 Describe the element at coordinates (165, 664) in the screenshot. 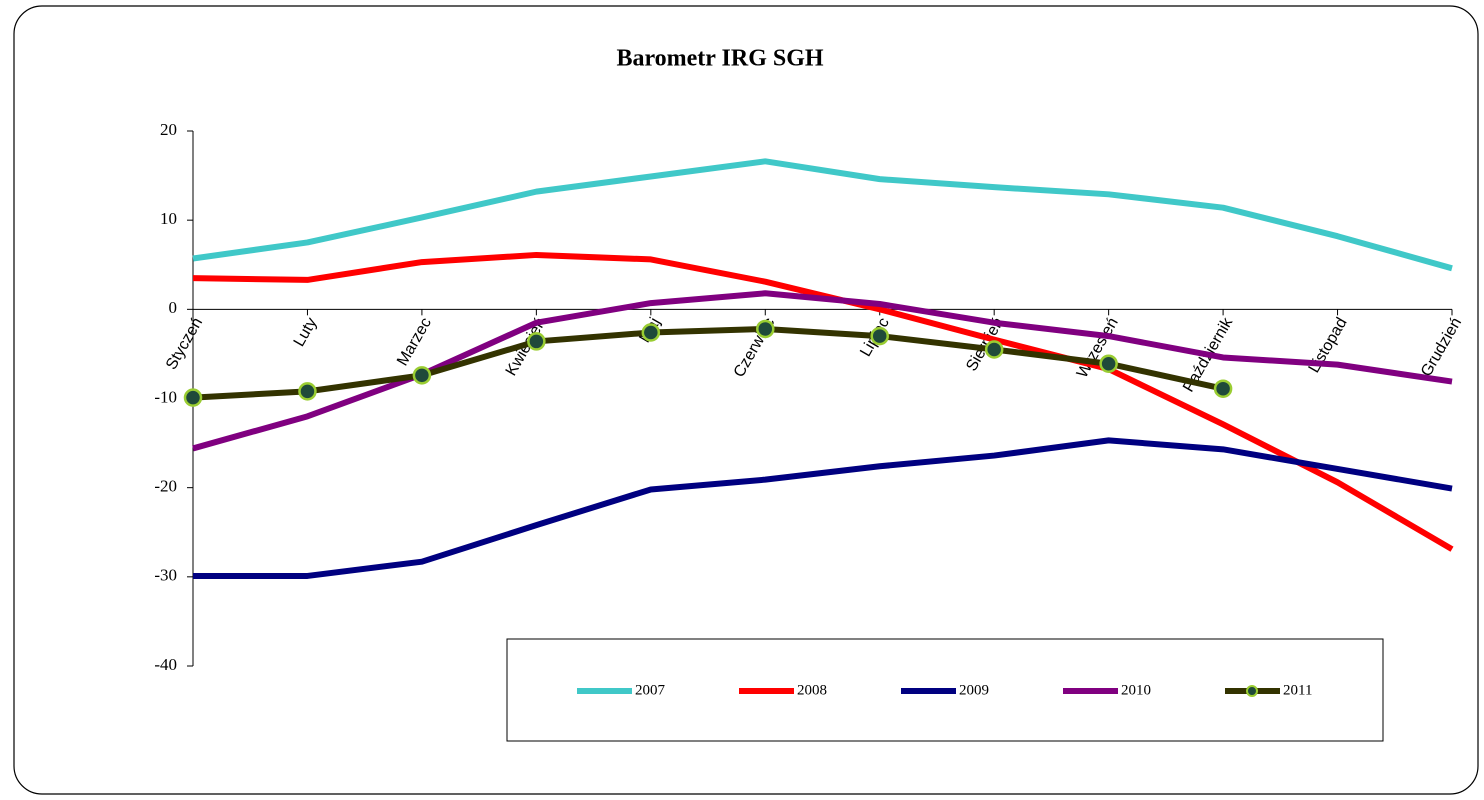

I see `y-tick-label: -40` at that location.